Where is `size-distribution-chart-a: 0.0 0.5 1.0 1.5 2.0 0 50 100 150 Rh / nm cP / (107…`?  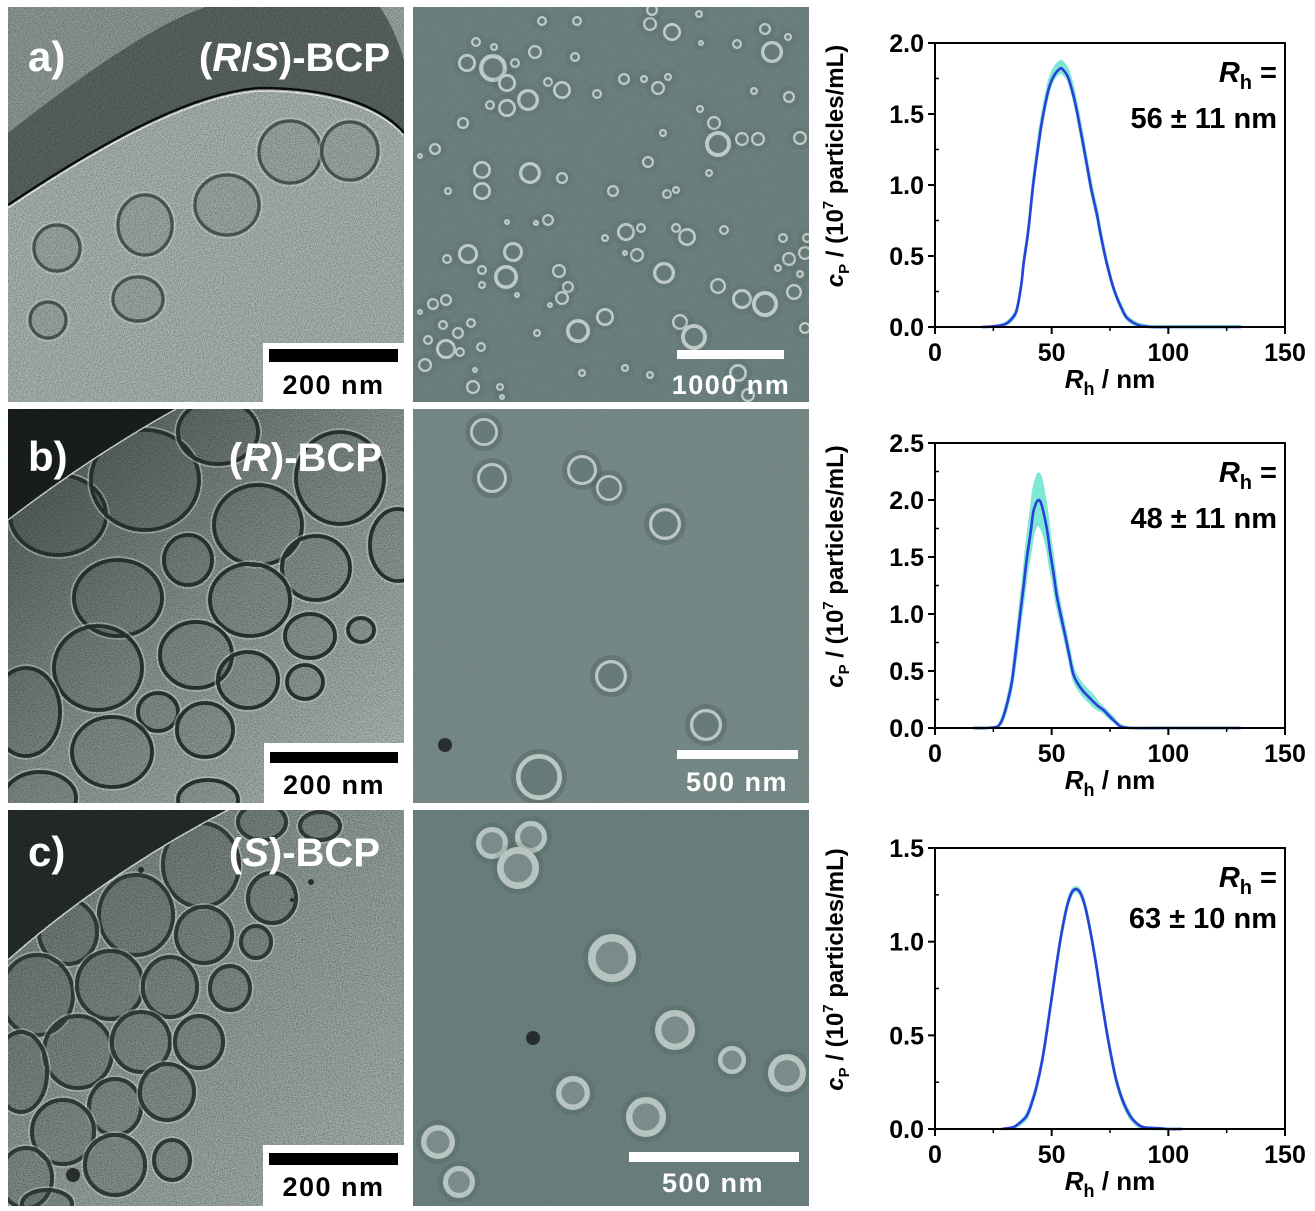 size-distribution-chart-a: 0.0 0.5 1.0 1.5 2.0 0 50 100 150 Rh / nm cP / (107… is located at coordinates (1067, 200).